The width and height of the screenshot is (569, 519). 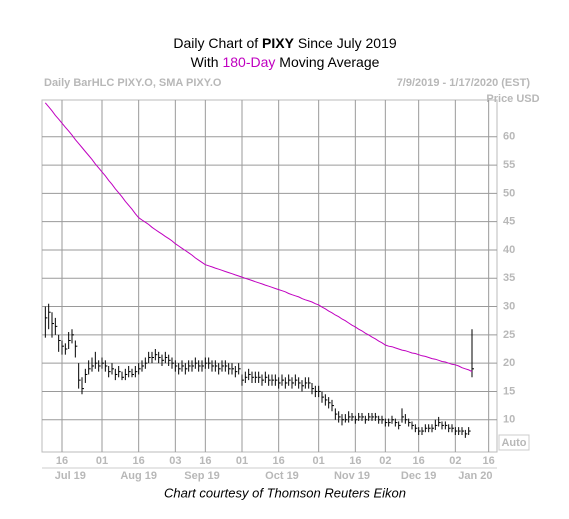 What do you see at coordinates (207, 62) in the screenshot?
I see `subtitle-part: With` at bounding box center [207, 62].